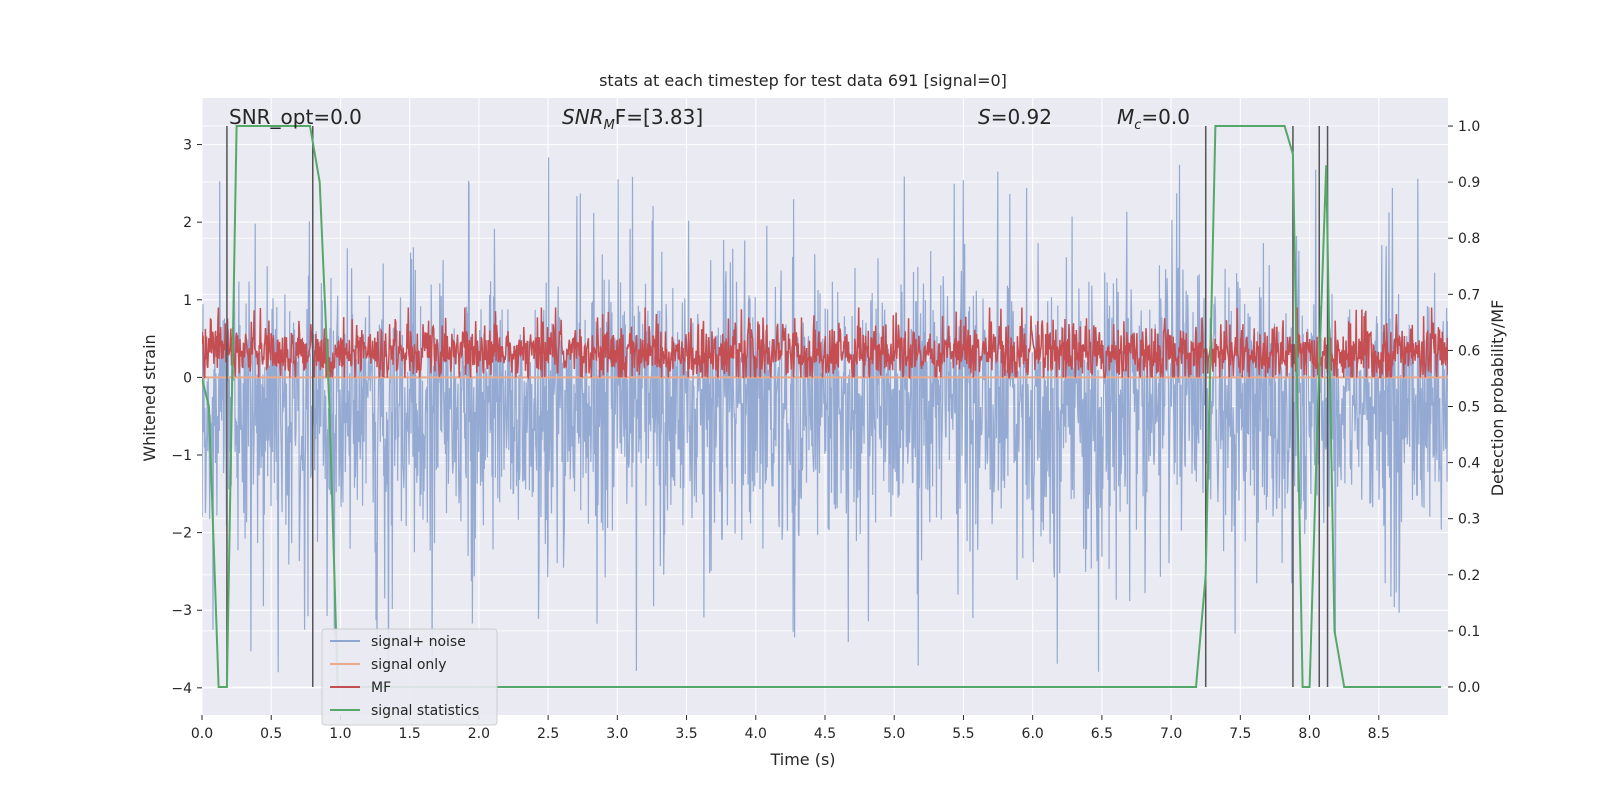 This screenshot has width=1600, height=804. Describe the element at coordinates (617, 734) in the screenshot. I see `x-tick-label: 3.0` at that location.